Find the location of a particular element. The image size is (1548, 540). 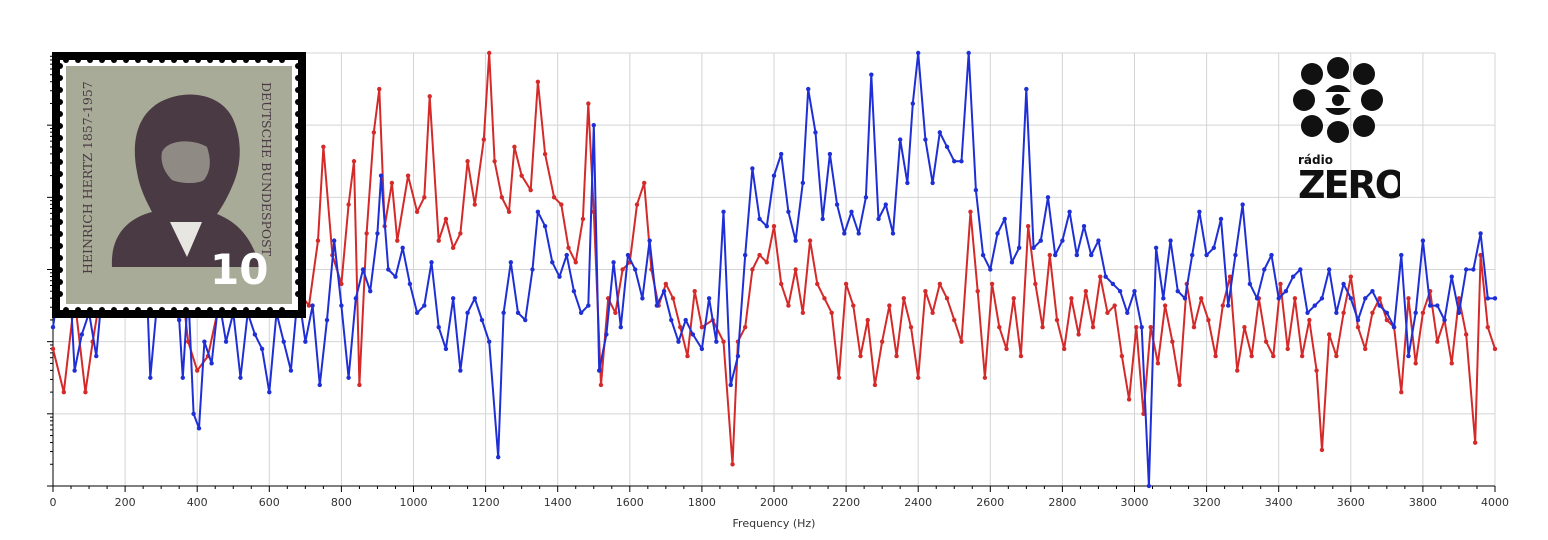

x-tick-label: 1600 is located at coordinates (630, 502).